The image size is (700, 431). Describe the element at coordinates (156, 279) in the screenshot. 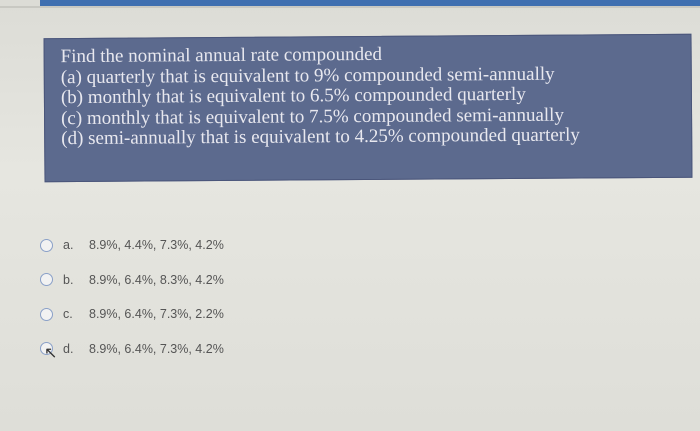

I see `option-text: 8.9%, 6.4%, 8.3%, 4.2%` at that location.